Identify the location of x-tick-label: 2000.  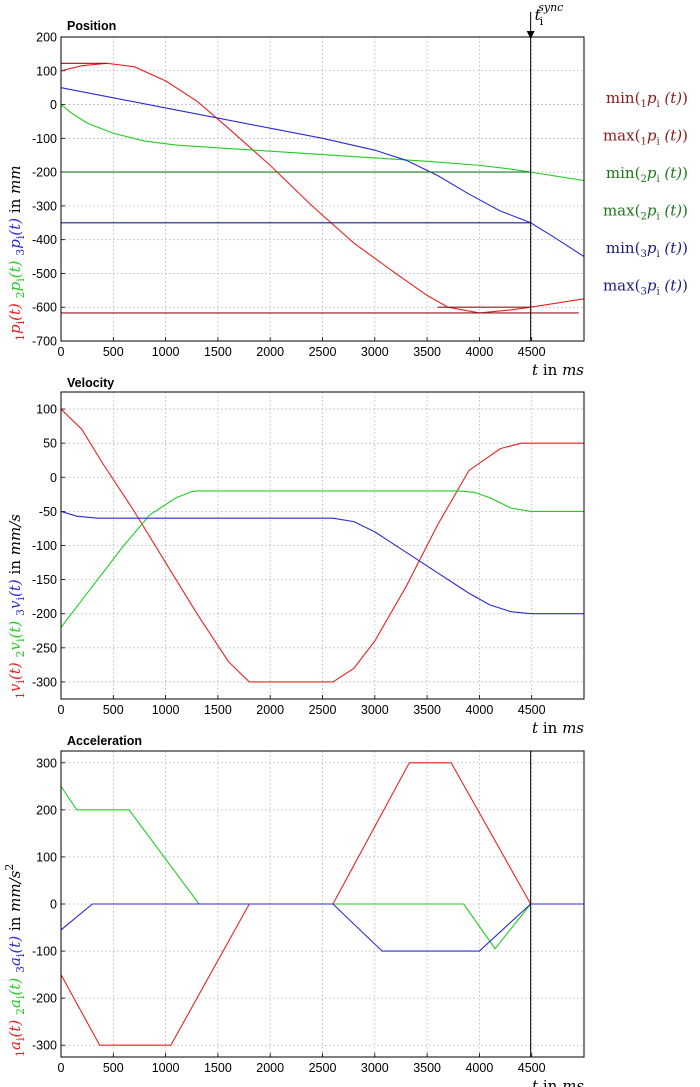
(270, 1068).